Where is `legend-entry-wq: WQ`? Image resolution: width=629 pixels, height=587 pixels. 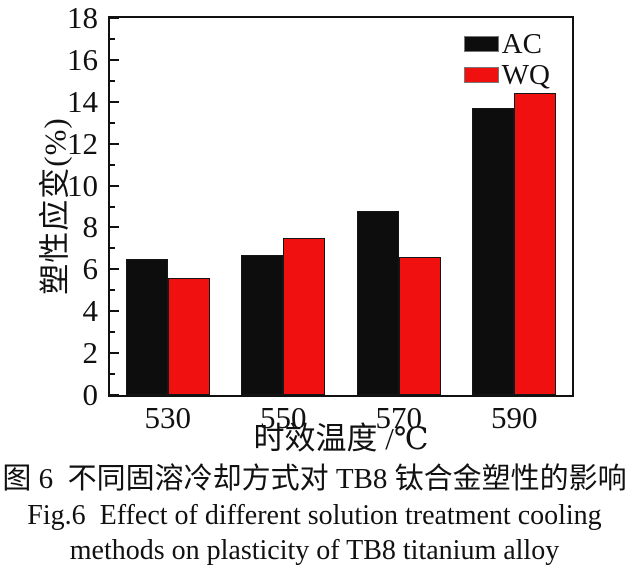
legend-entry-wq: WQ is located at coordinates (506, 75).